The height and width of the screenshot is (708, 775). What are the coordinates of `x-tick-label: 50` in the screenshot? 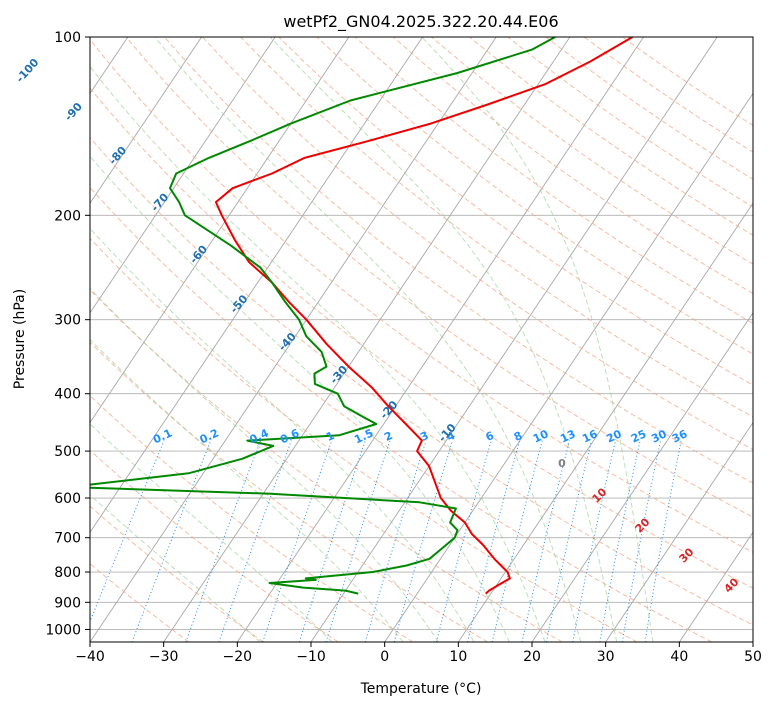 It's located at (753, 657).